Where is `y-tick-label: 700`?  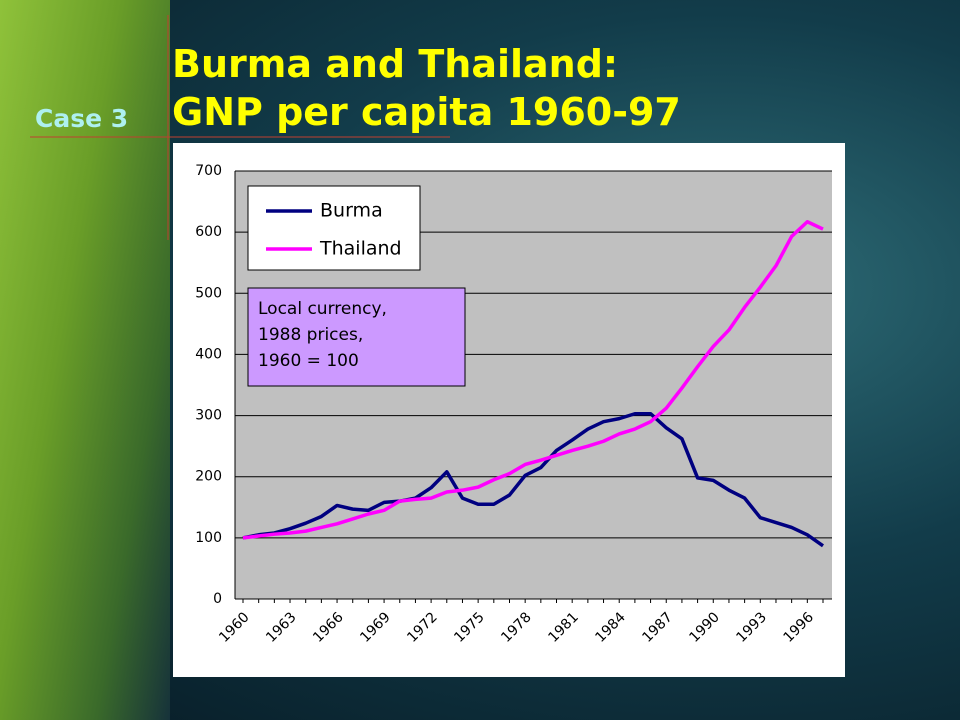 y-tick-label: 700 is located at coordinates (208, 171).